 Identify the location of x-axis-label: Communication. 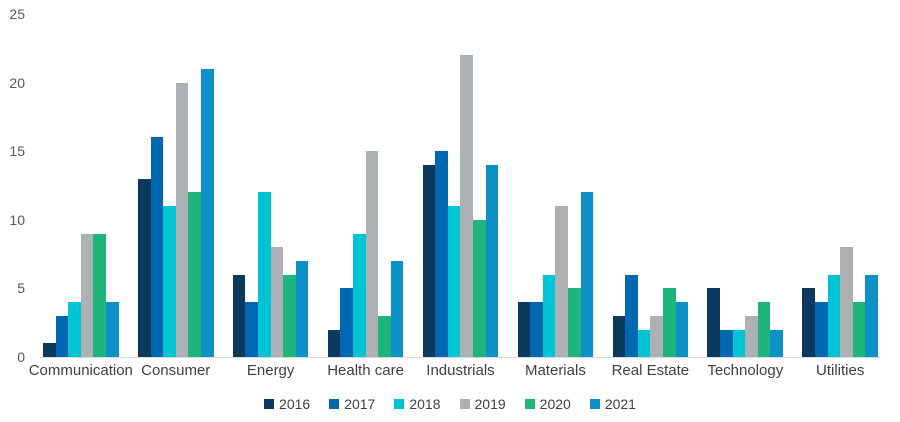
(80, 370).